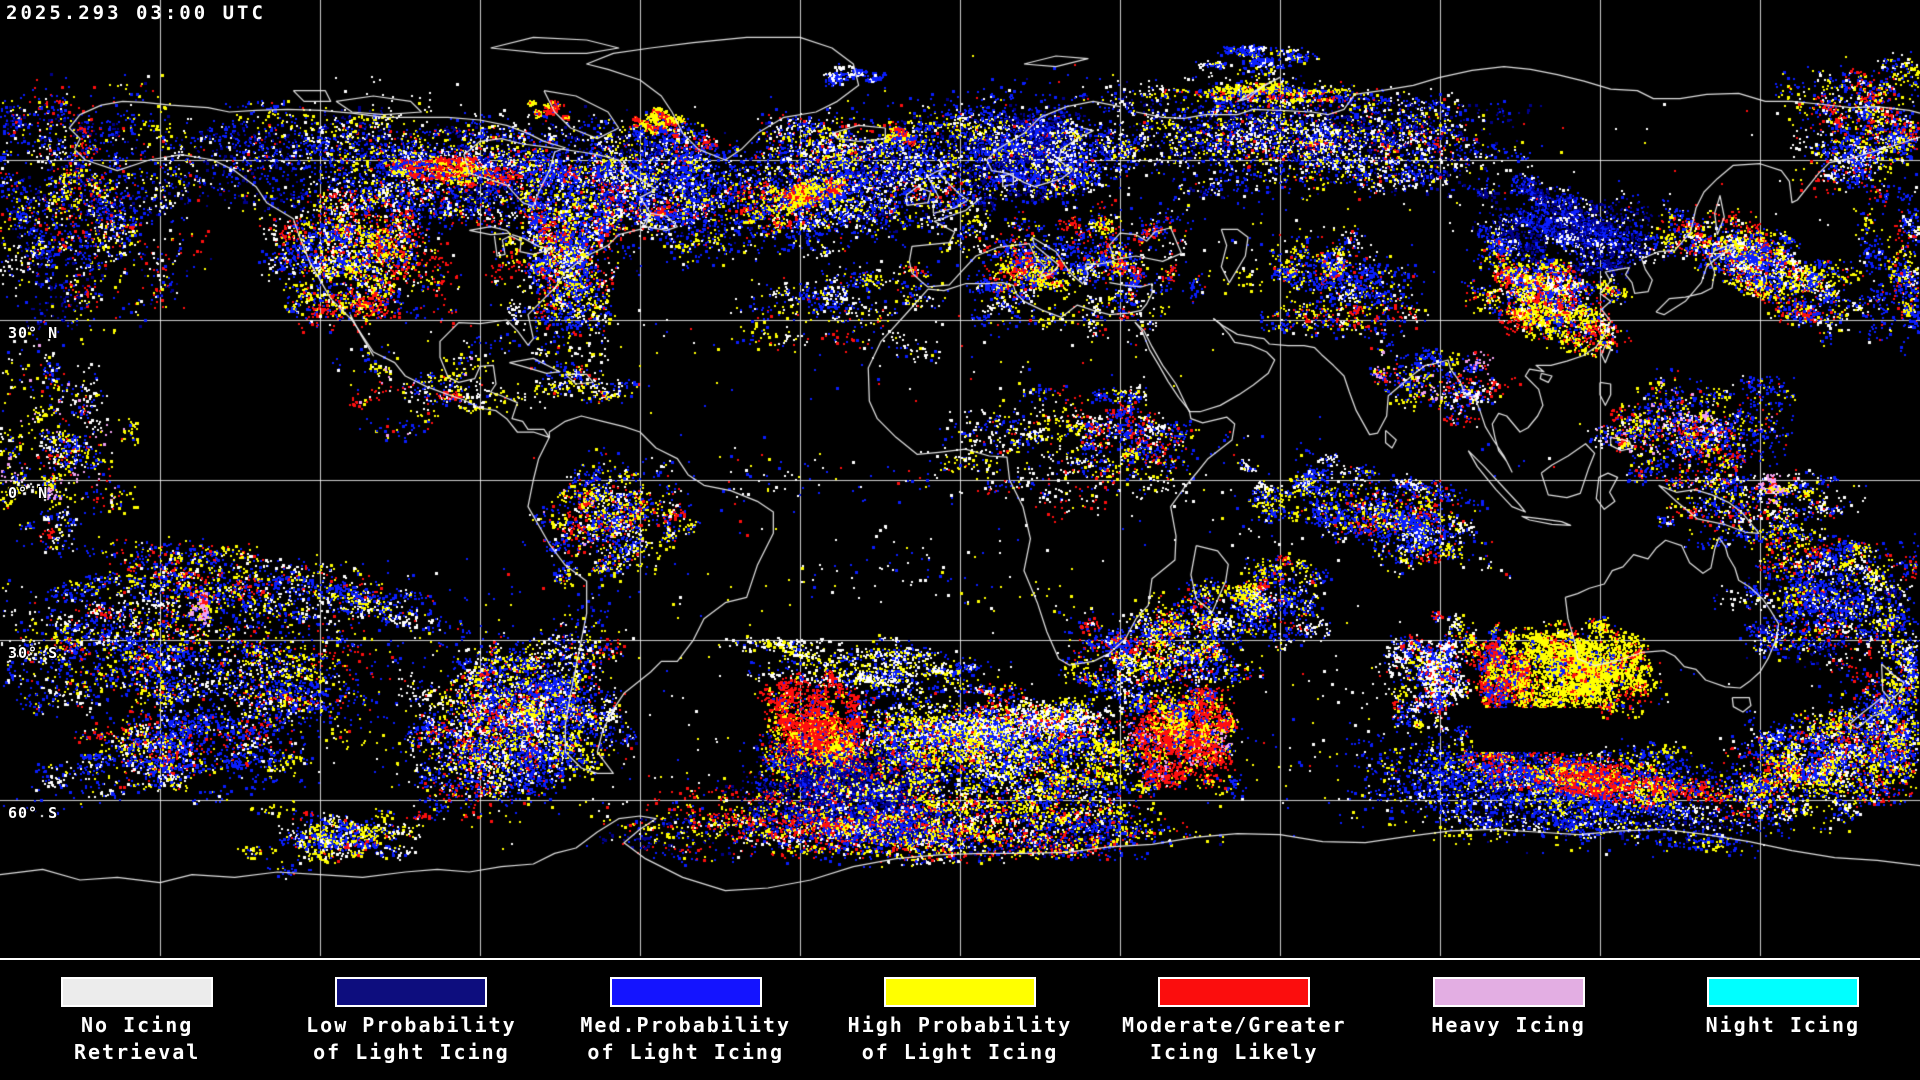 Image resolution: width=1920 pixels, height=1080 pixels. I want to click on legend-swatch-moderate-greater, so click(1234, 992).